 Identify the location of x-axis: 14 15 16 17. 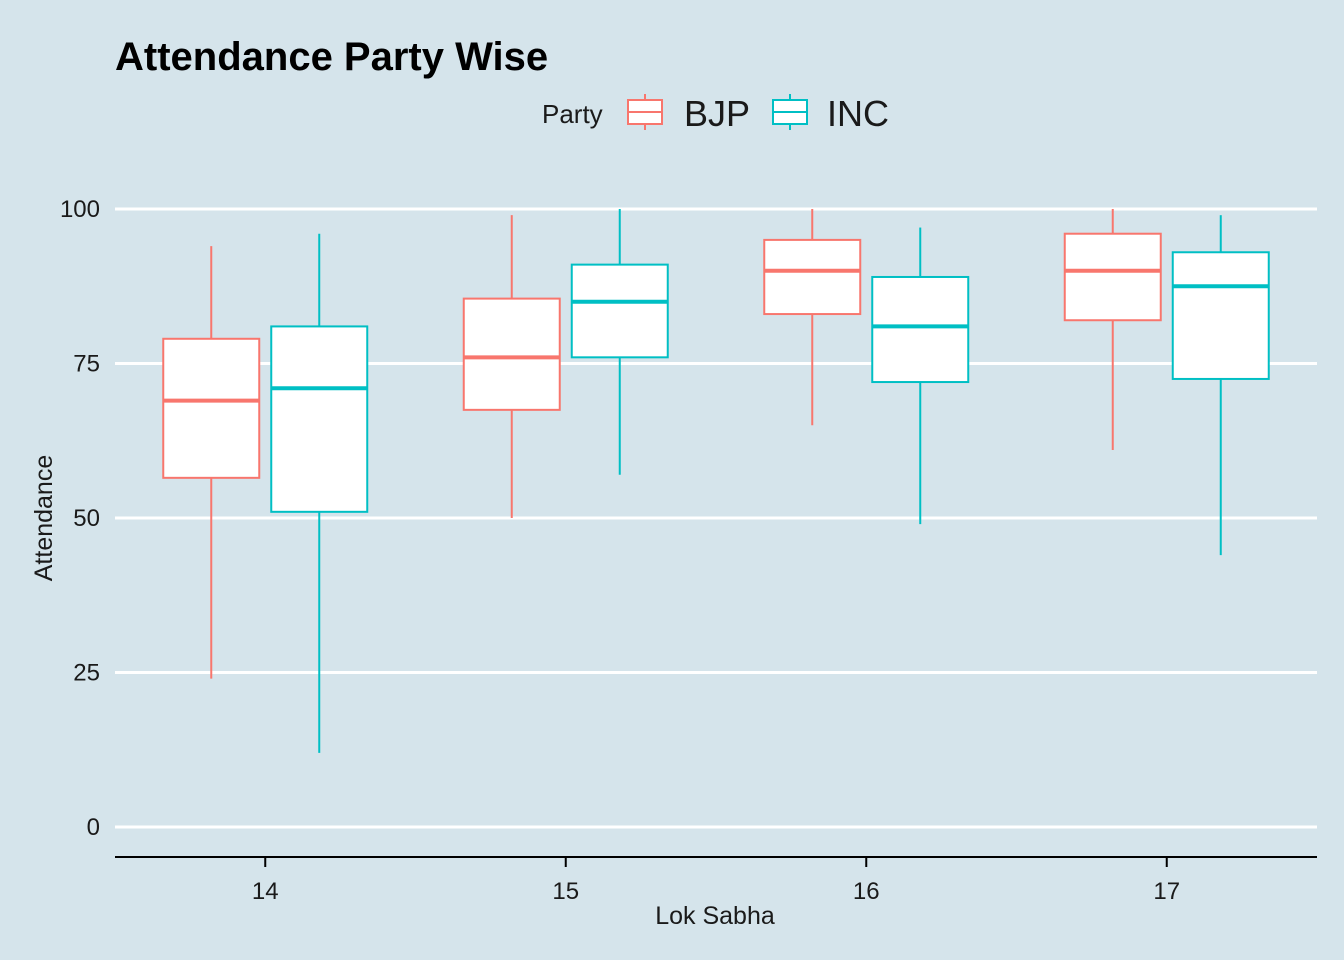
(716, 880).